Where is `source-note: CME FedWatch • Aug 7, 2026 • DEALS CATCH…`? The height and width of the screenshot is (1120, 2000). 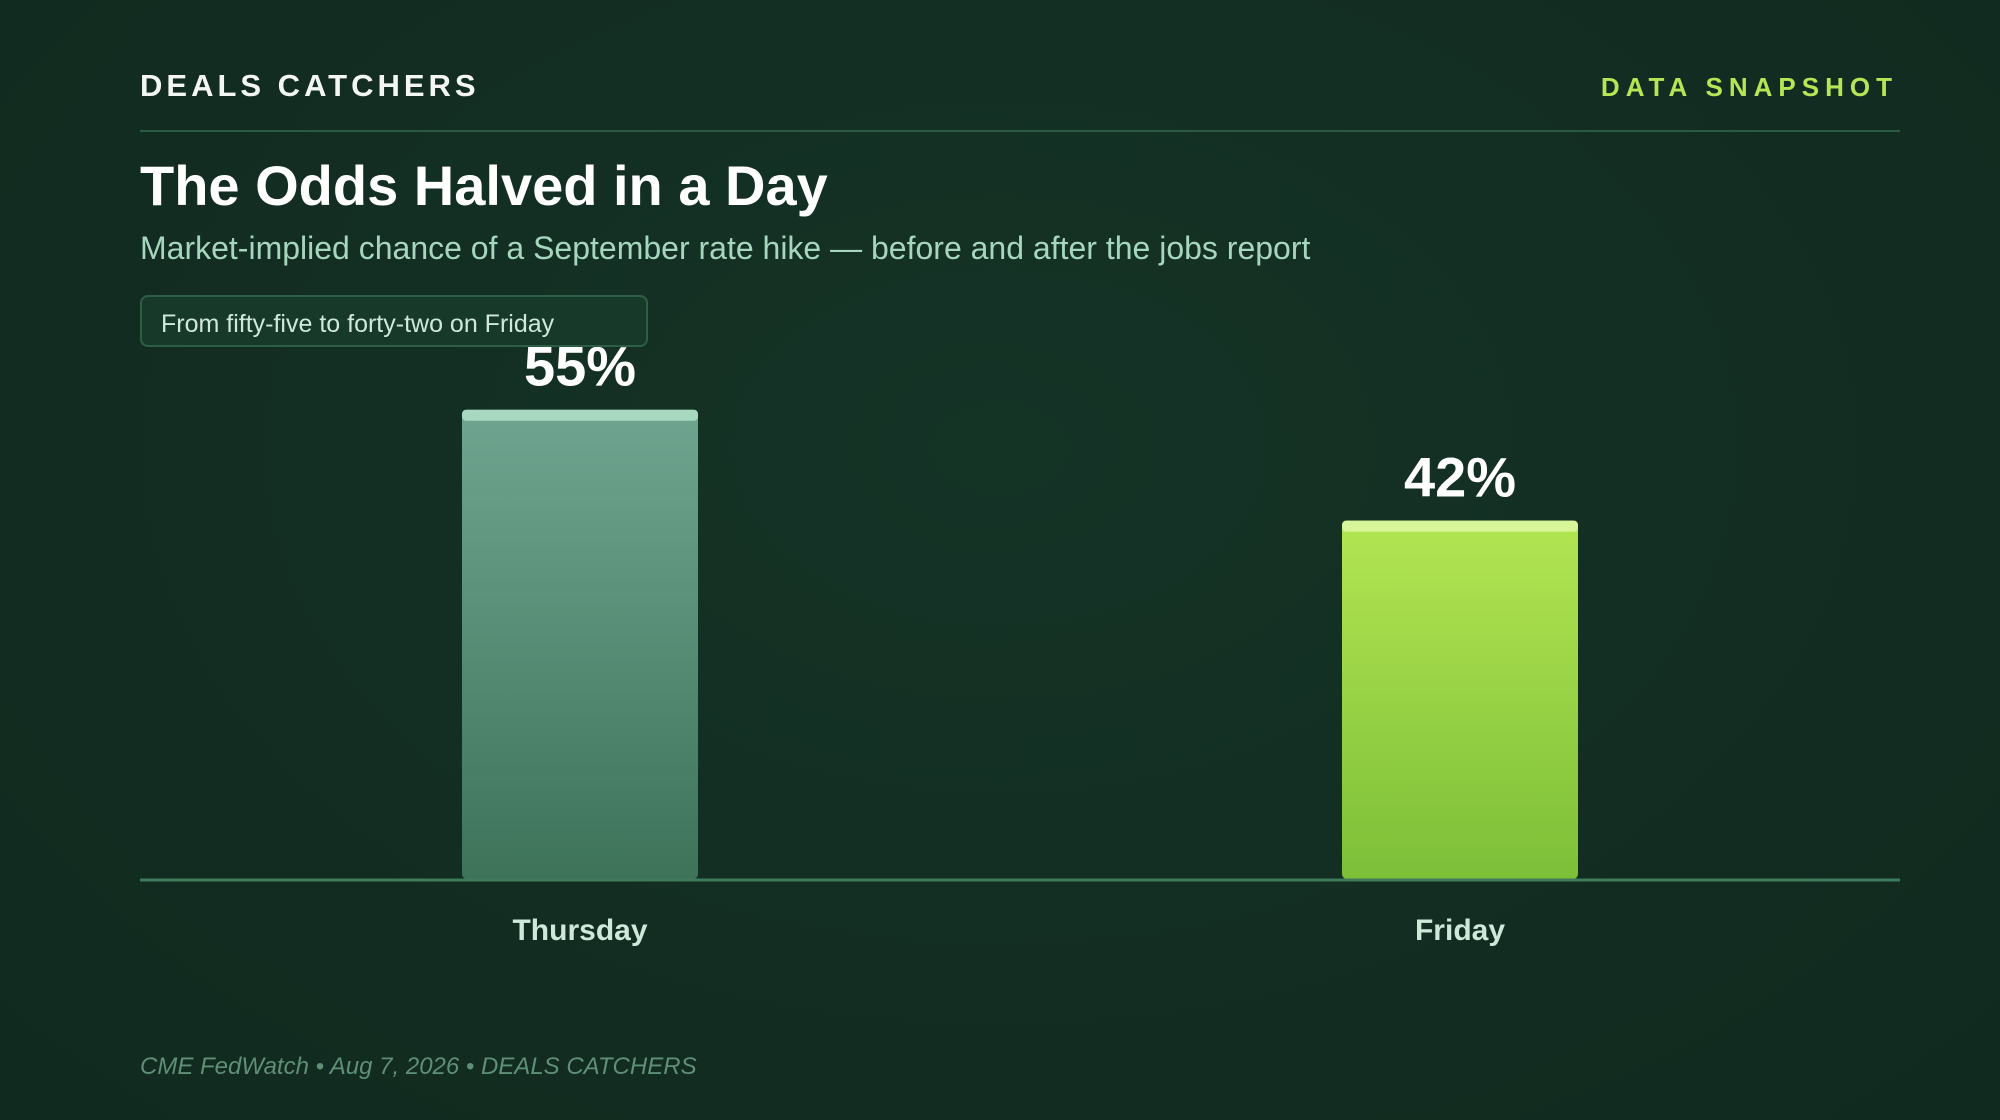 source-note: CME FedWatch • Aug 7, 2026 • DEALS CATCH… is located at coordinates (418, 1066).